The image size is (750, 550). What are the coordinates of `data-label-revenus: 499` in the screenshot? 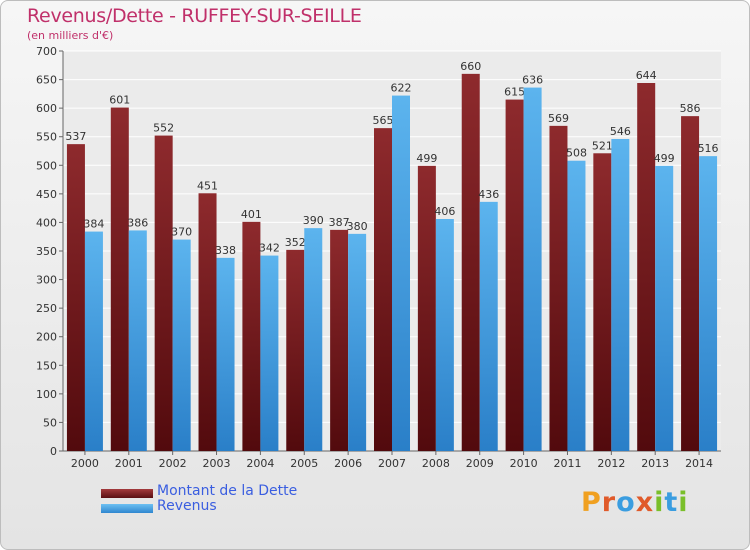 It's located at (664, 158).